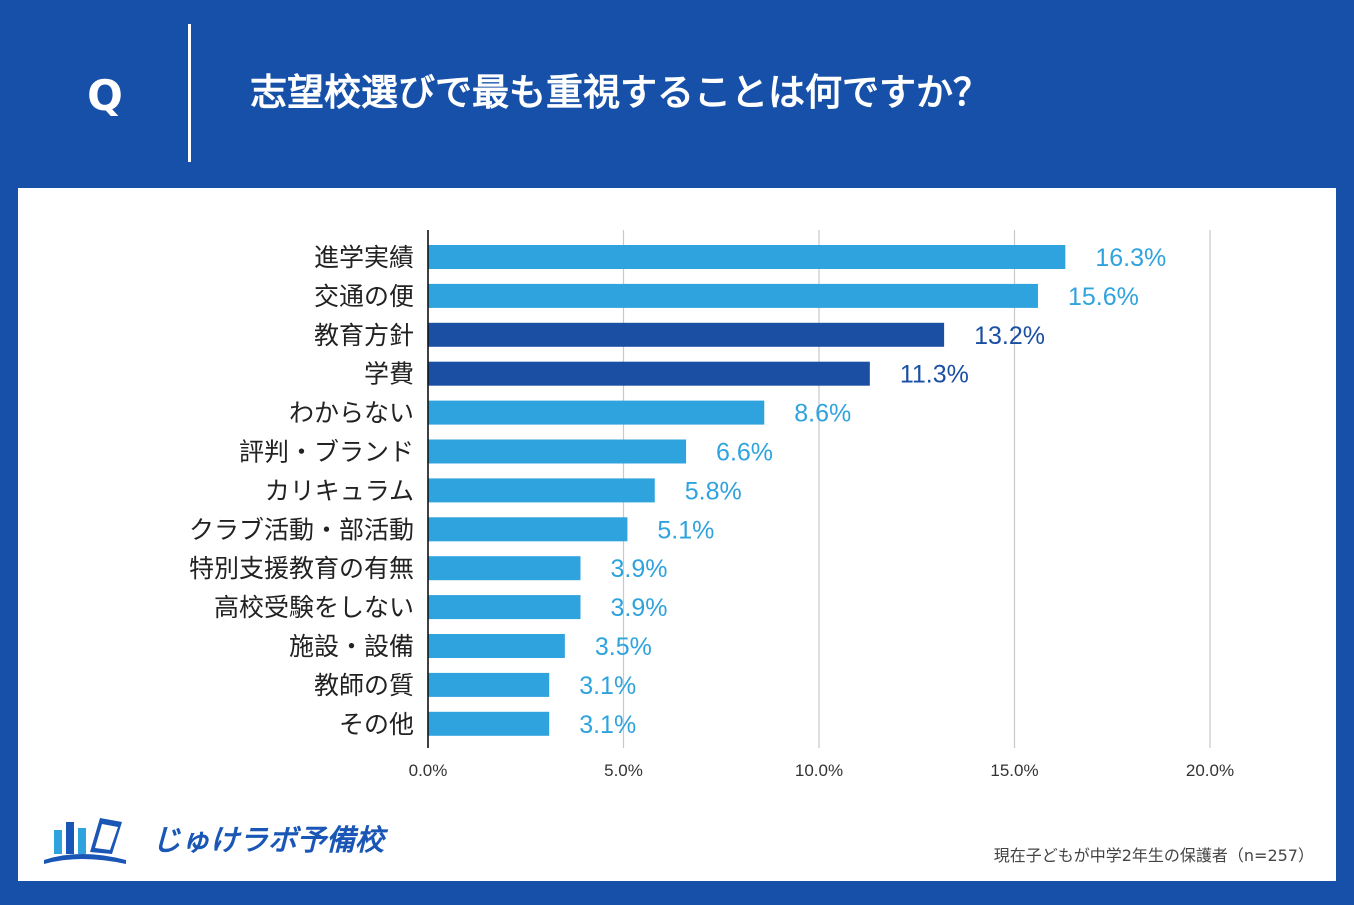 The height and width of the screenshot is (905, 1354). I want to click on value-label: 11.3%, so click(934, 375).